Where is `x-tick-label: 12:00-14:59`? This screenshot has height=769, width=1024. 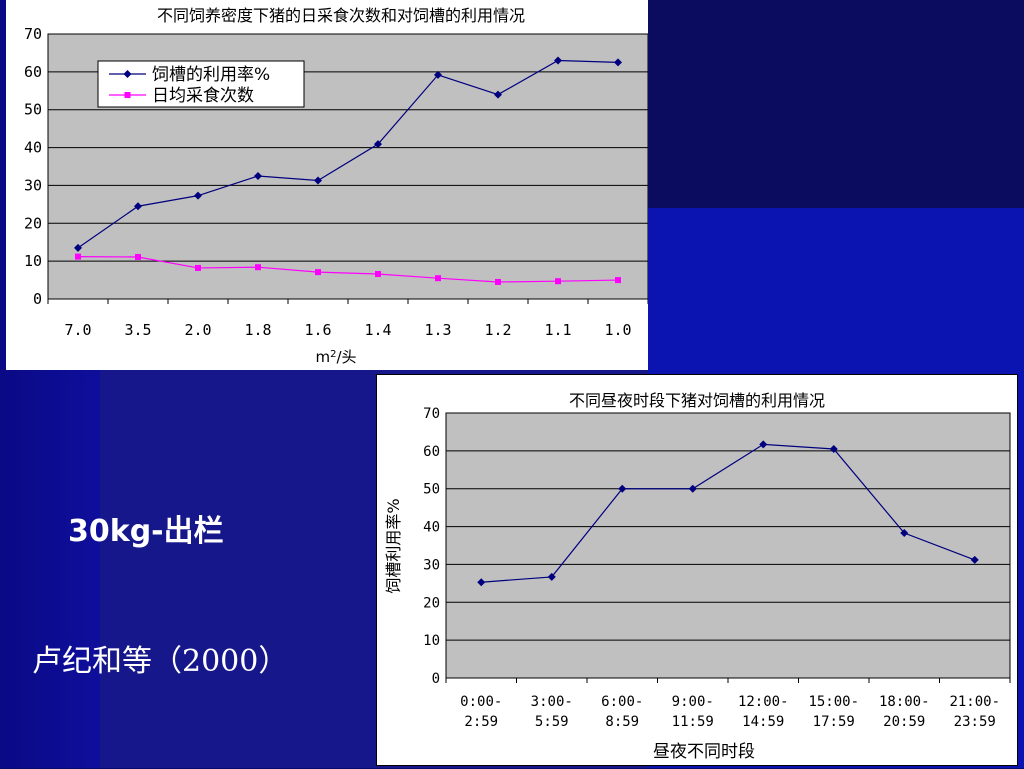
x-tick-label: 12:00-14:59 is located at coordinates (763, 712).